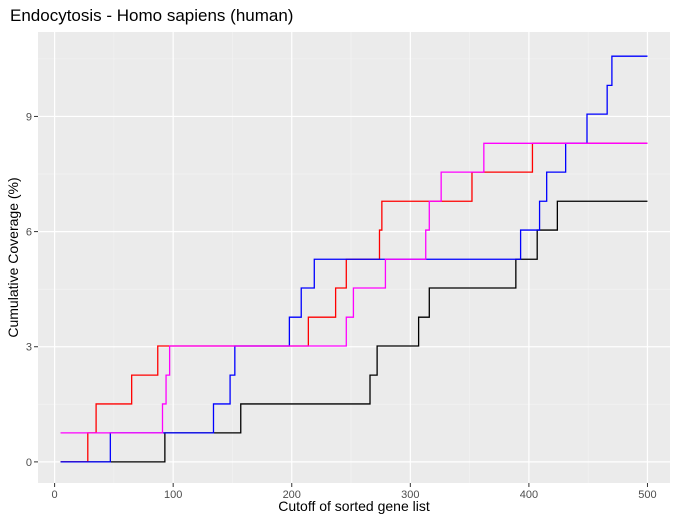 This screenshot has width=678, height=521. What do you see at coordinates (29, 233) in the screenshot?
I see `y-tick-label: 6` at bounding box center [29, 233].